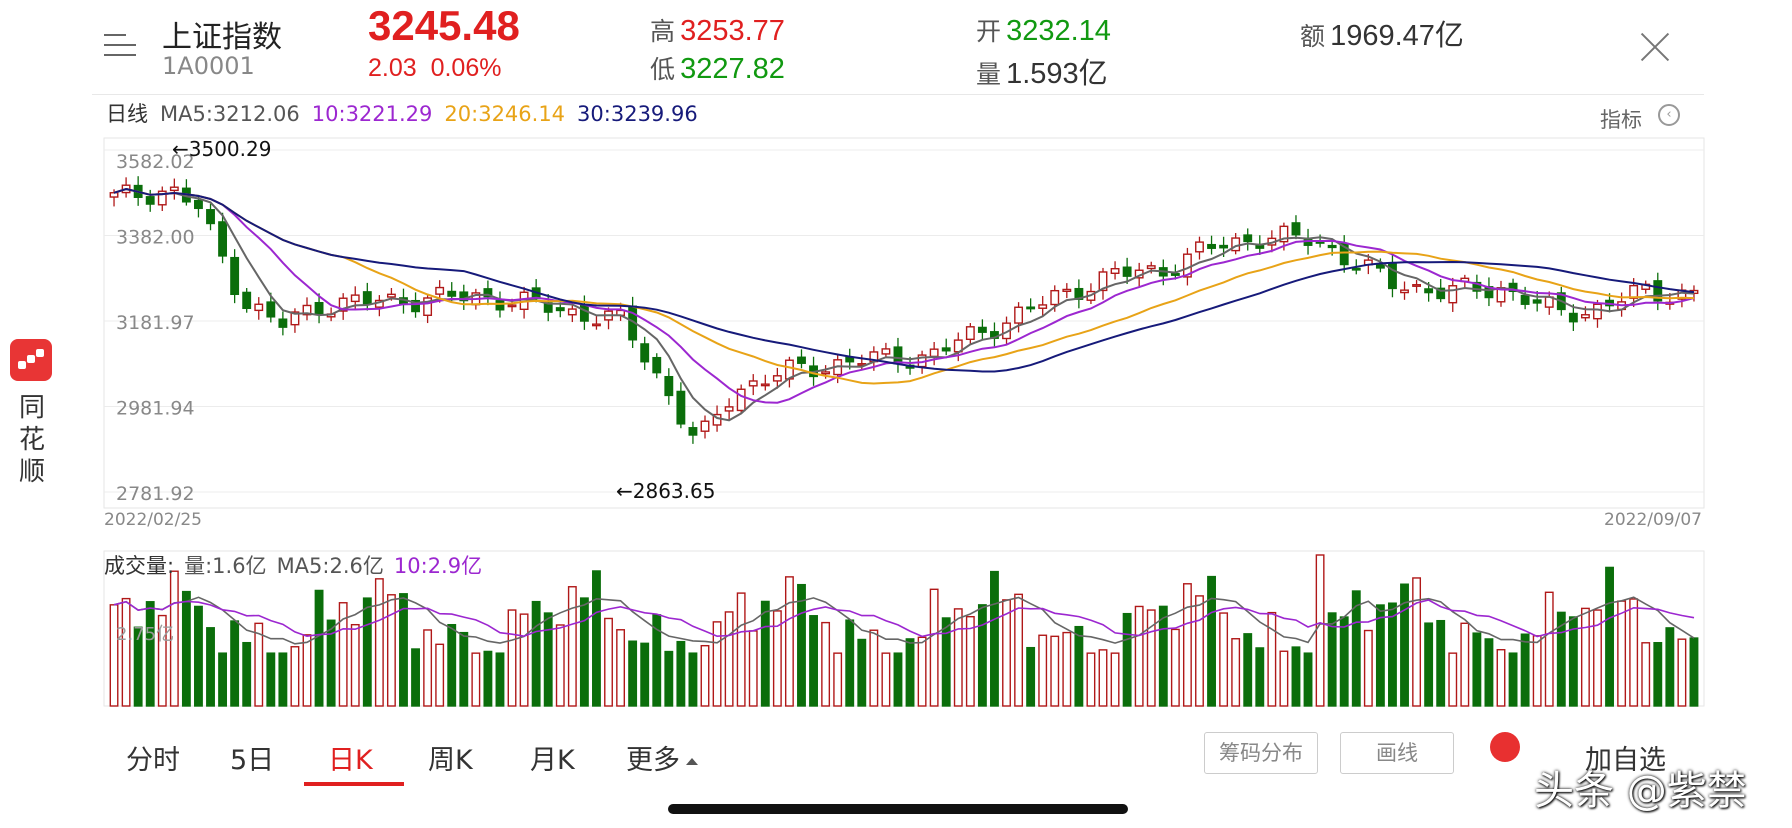  I want to click on tab-more: 更多, so click(662, 757).